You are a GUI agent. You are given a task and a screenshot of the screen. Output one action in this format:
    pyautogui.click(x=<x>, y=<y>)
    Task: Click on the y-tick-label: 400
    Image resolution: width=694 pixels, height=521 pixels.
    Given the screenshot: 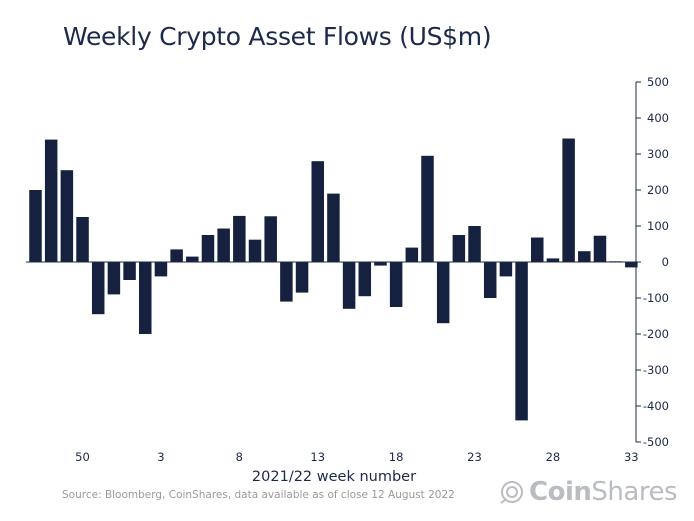 What is the action you would take?
    pyautogui.click(x=658, y=118)
    